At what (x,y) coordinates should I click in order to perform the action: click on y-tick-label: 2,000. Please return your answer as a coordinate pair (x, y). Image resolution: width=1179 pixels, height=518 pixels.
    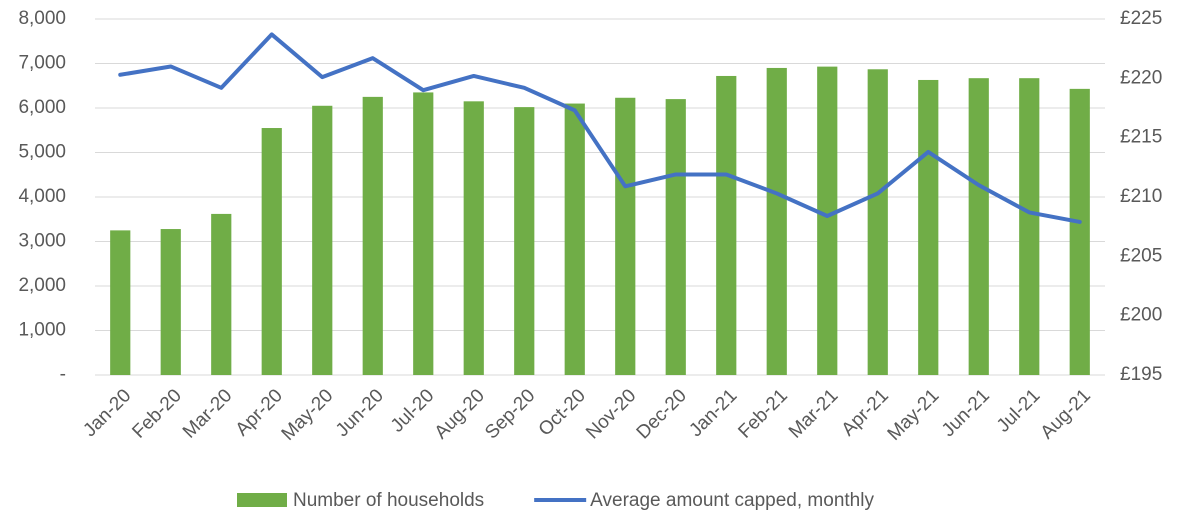
    Looking at the image, I should click on (42, 285).